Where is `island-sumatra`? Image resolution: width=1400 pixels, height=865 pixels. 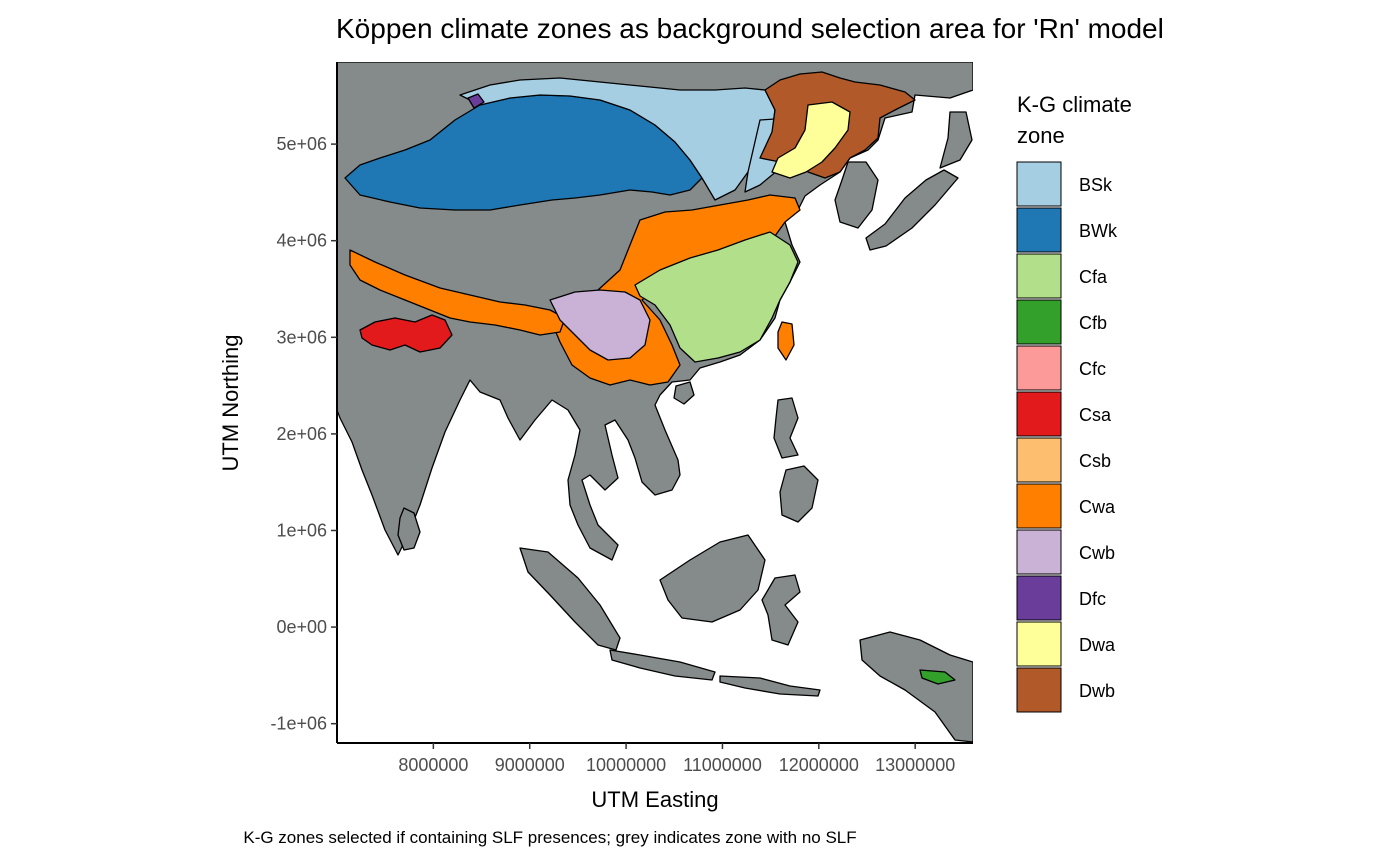
island-sumatra is located at coordinates (570, 599).